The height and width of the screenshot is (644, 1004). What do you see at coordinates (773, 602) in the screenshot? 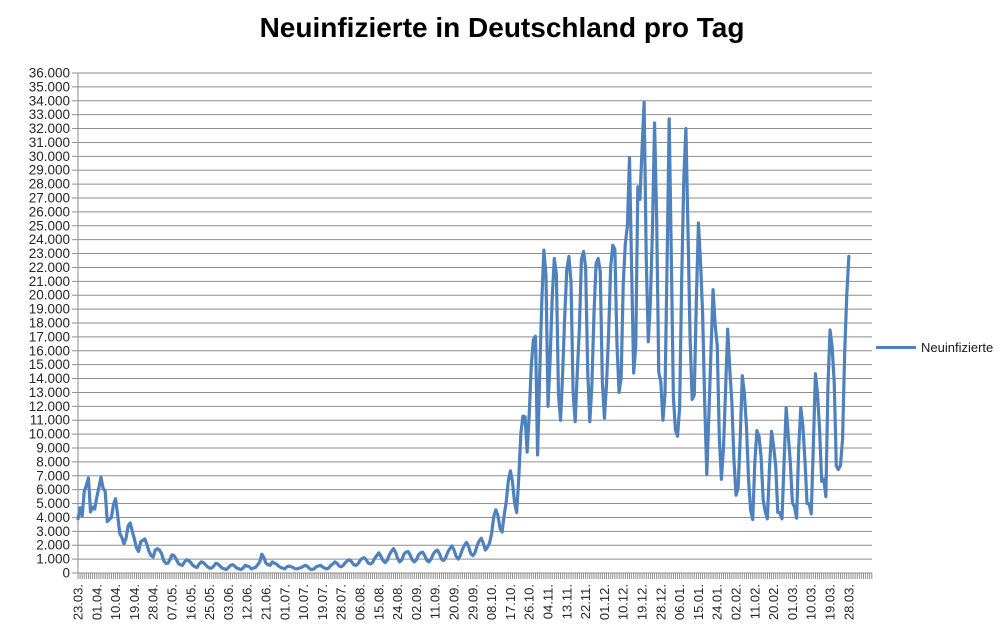
I see `x-tick-label: 20.02.` at bounding box center [773, 602].